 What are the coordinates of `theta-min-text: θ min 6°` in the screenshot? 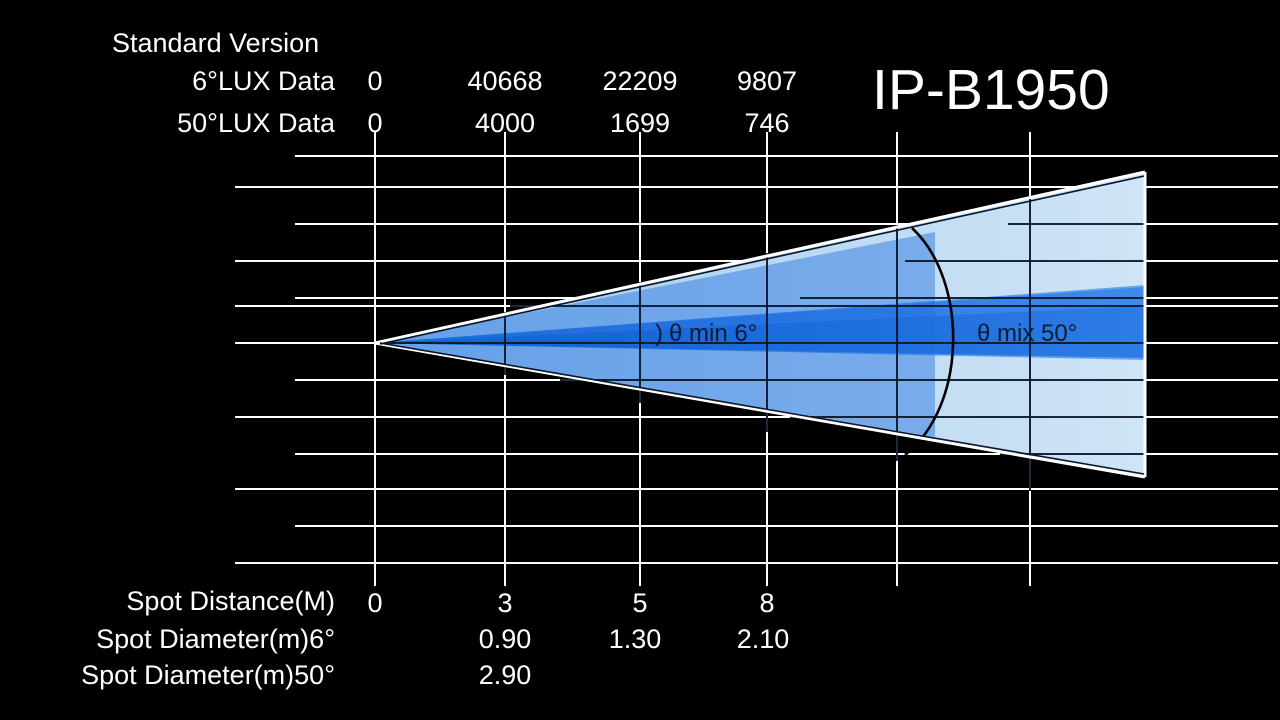 It's located at (713, 333).